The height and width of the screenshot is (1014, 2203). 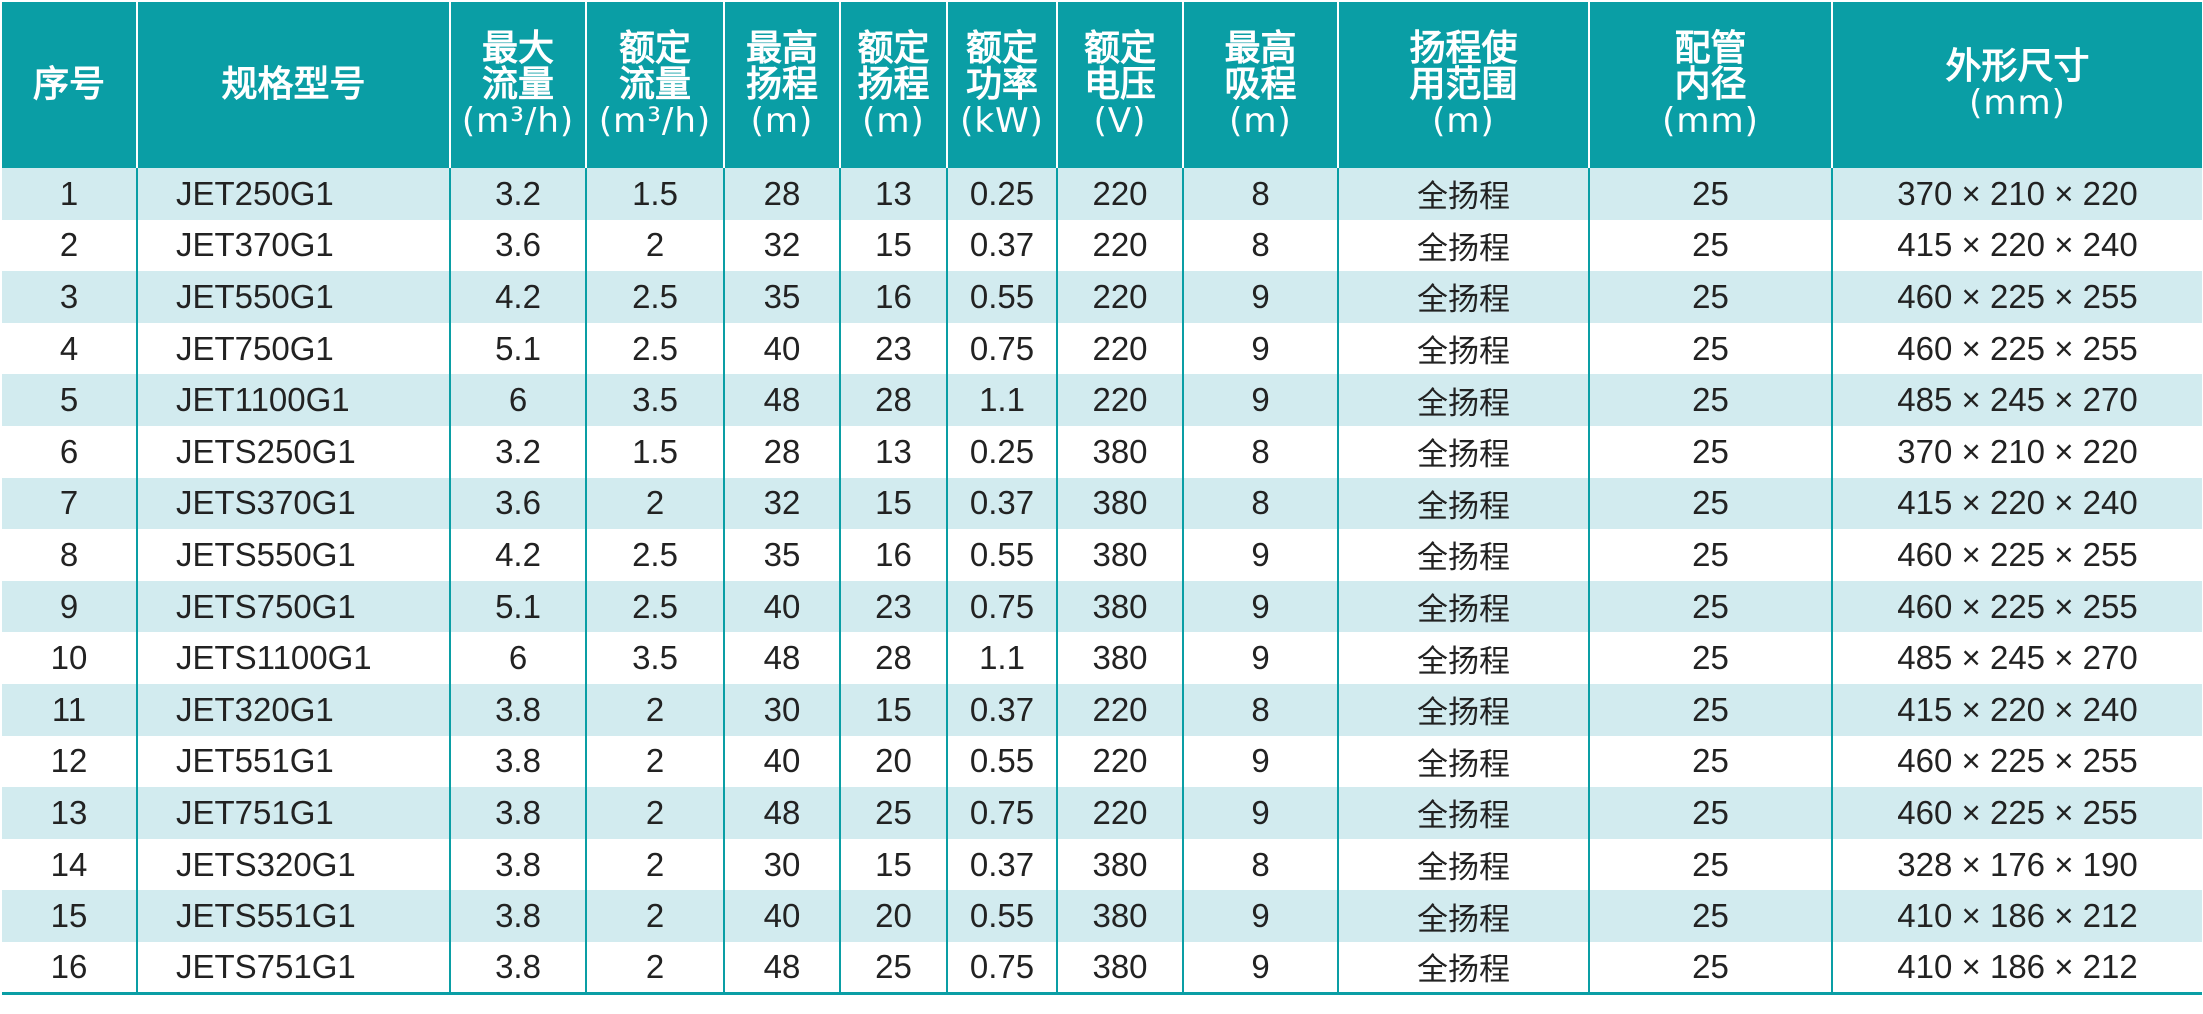 What do you see at coordinates (293, 245) in the screenshot?
I see `cell-model: JET370G1` at bounding box center [293, 245].